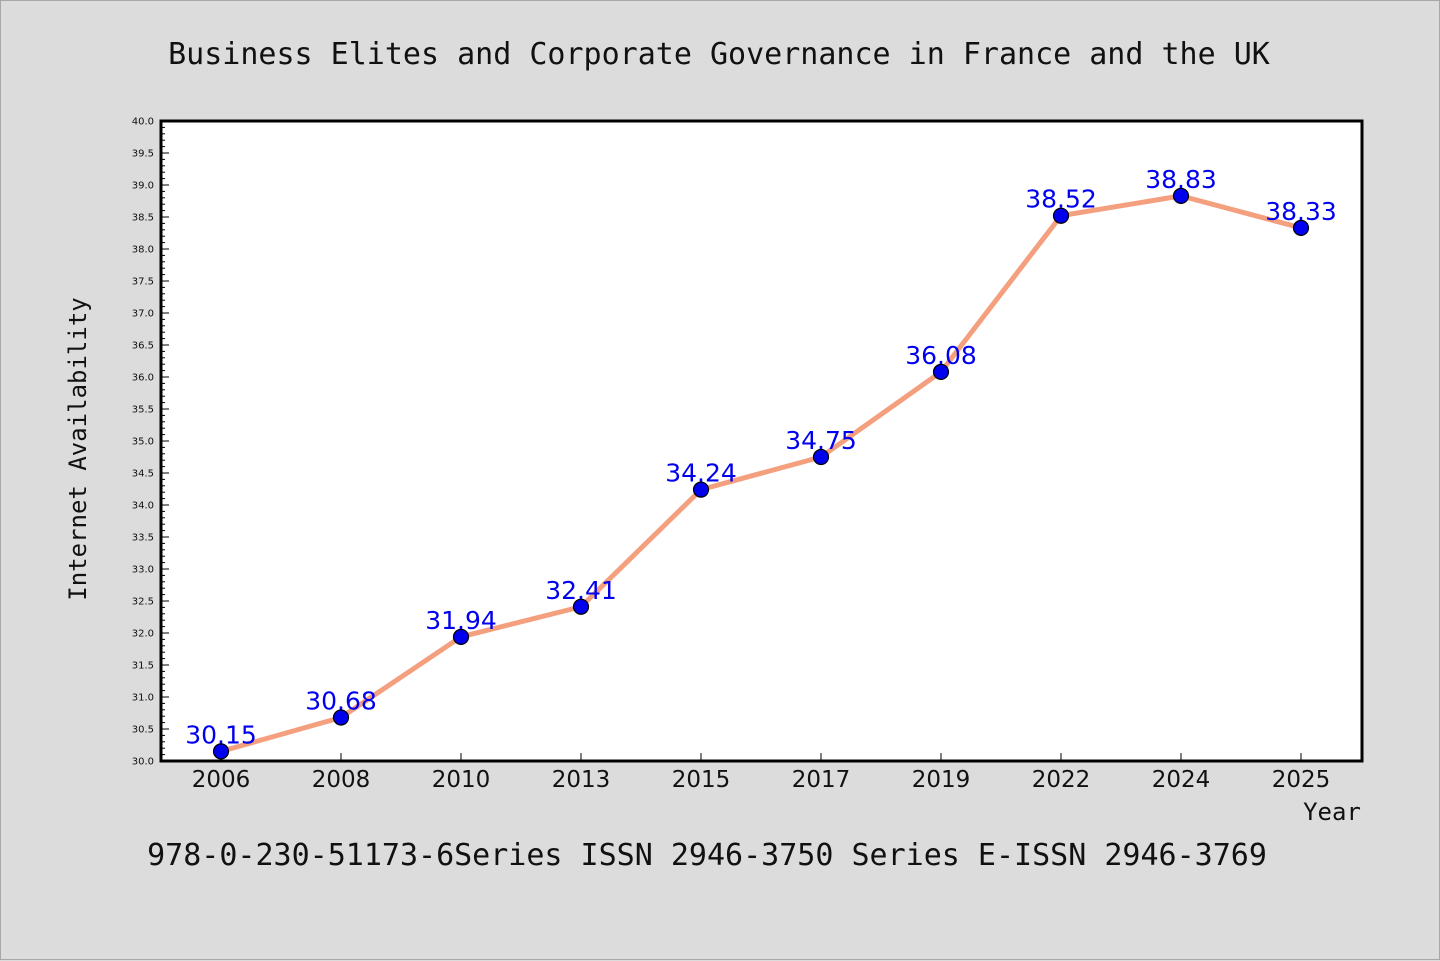 Image resolution: width=1440 pixels, height=961 pixels. I want to click on x-tick-label: 2019, so click(941, 780).